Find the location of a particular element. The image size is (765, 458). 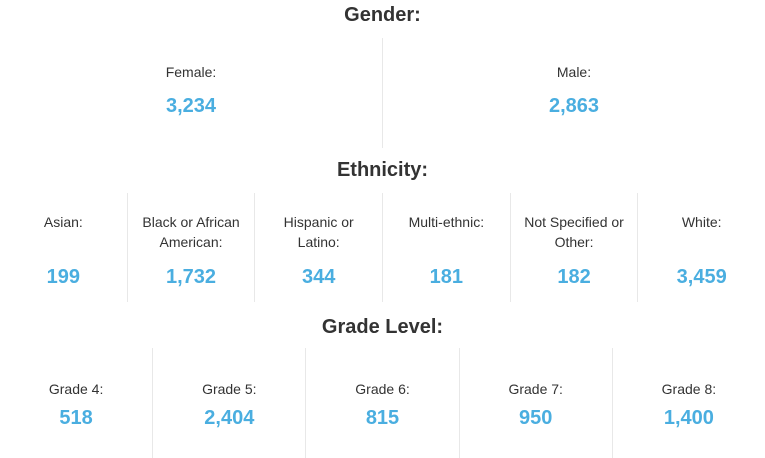

stat-item: Black or African American: 1,732 is located at coordinates (190, 247).